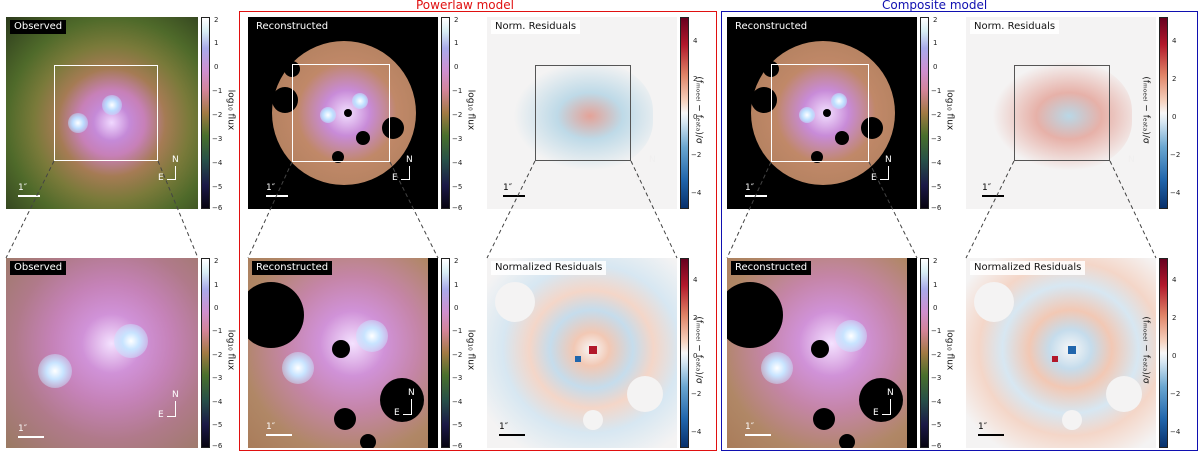 Image resolution: width=1200 pixels, height=452 pixels. Describe the element at coordinates (822, 353) in the screenshot. I see `composite-reconstructed-zoom-panel: Reconstructed 1″ N E` at that location.